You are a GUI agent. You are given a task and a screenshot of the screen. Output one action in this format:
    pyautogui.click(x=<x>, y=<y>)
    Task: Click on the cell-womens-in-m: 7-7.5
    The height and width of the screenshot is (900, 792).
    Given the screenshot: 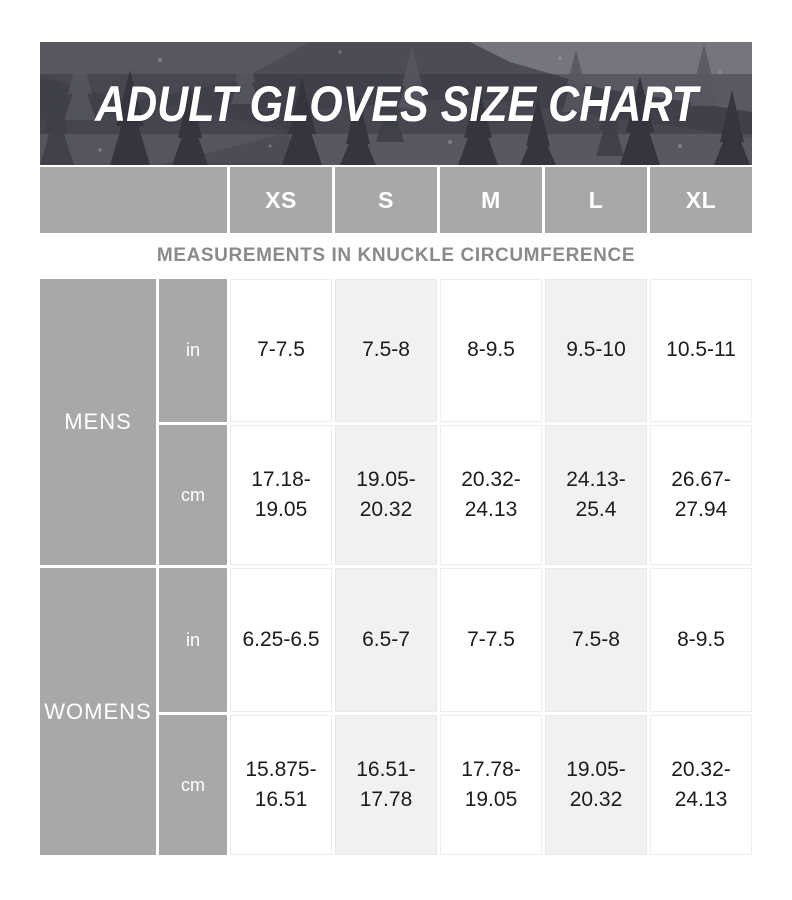 What is the action you would take?
    pyautogui.click(x=491, y=640)
    